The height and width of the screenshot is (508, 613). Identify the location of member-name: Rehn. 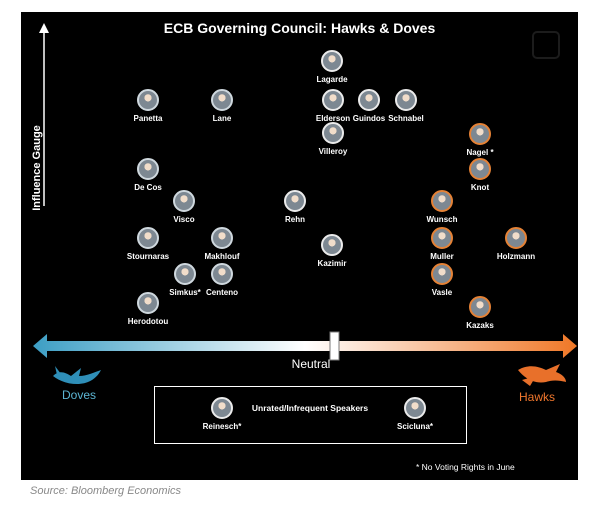
(295, 219).